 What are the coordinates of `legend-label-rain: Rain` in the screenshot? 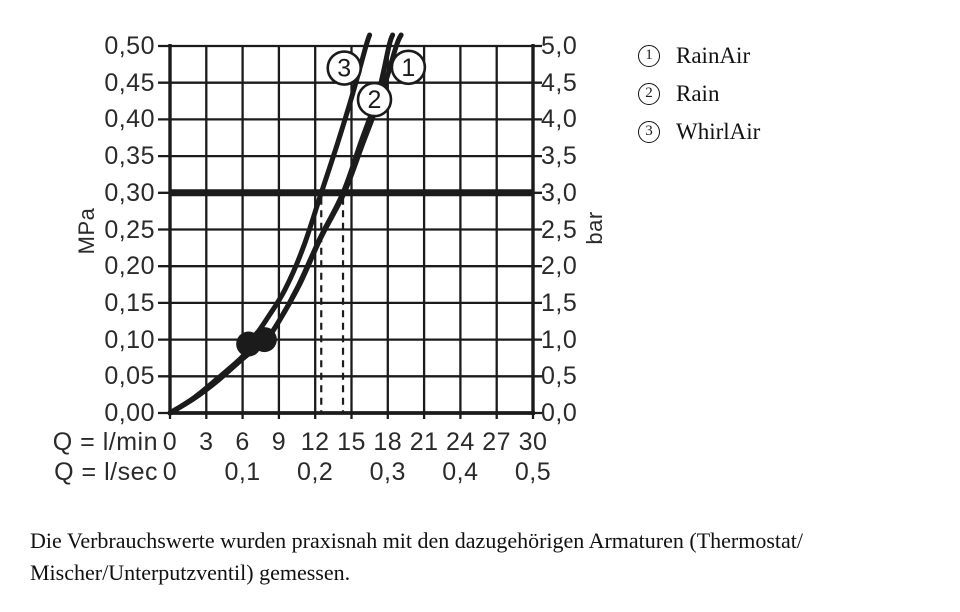 It's located at (698, 93).